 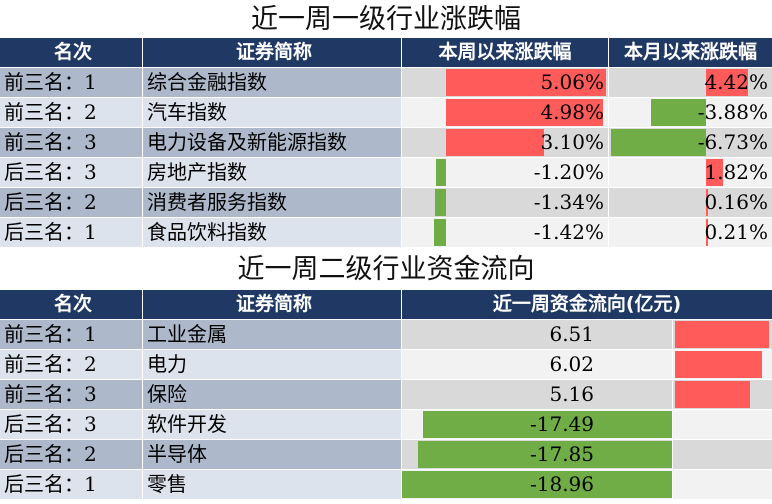 I want to click on security-name-cell: 电力设备及新能源指数, so click(x=272, y=142).